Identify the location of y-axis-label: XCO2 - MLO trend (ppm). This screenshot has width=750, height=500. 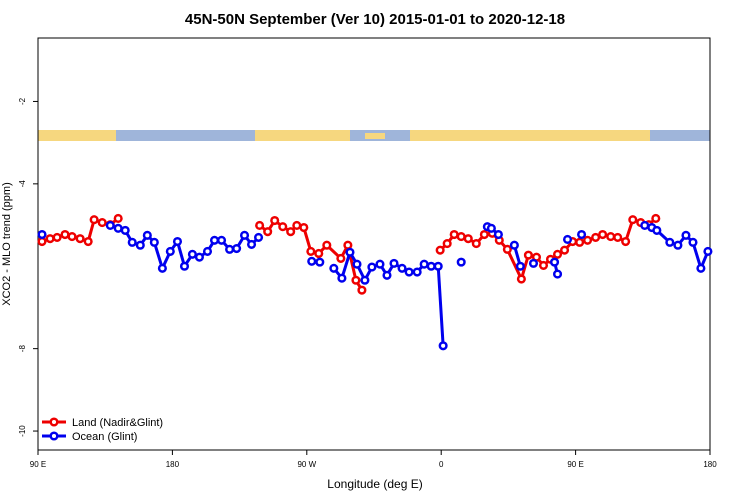
(7, 243).